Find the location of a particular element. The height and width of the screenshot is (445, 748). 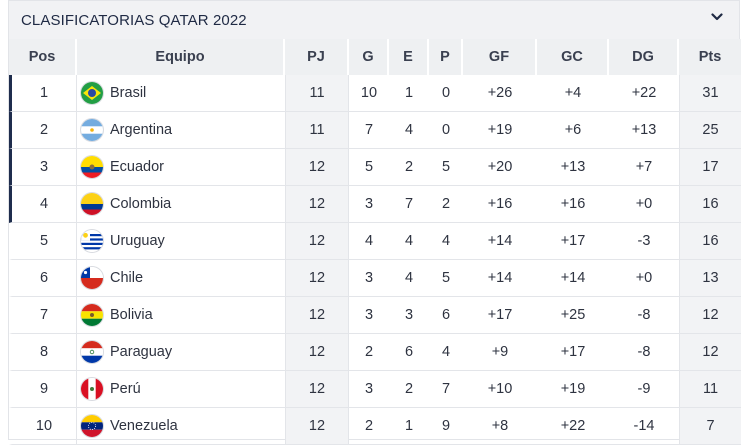

pts-cell: 25 is located at coordinates (710, 130).